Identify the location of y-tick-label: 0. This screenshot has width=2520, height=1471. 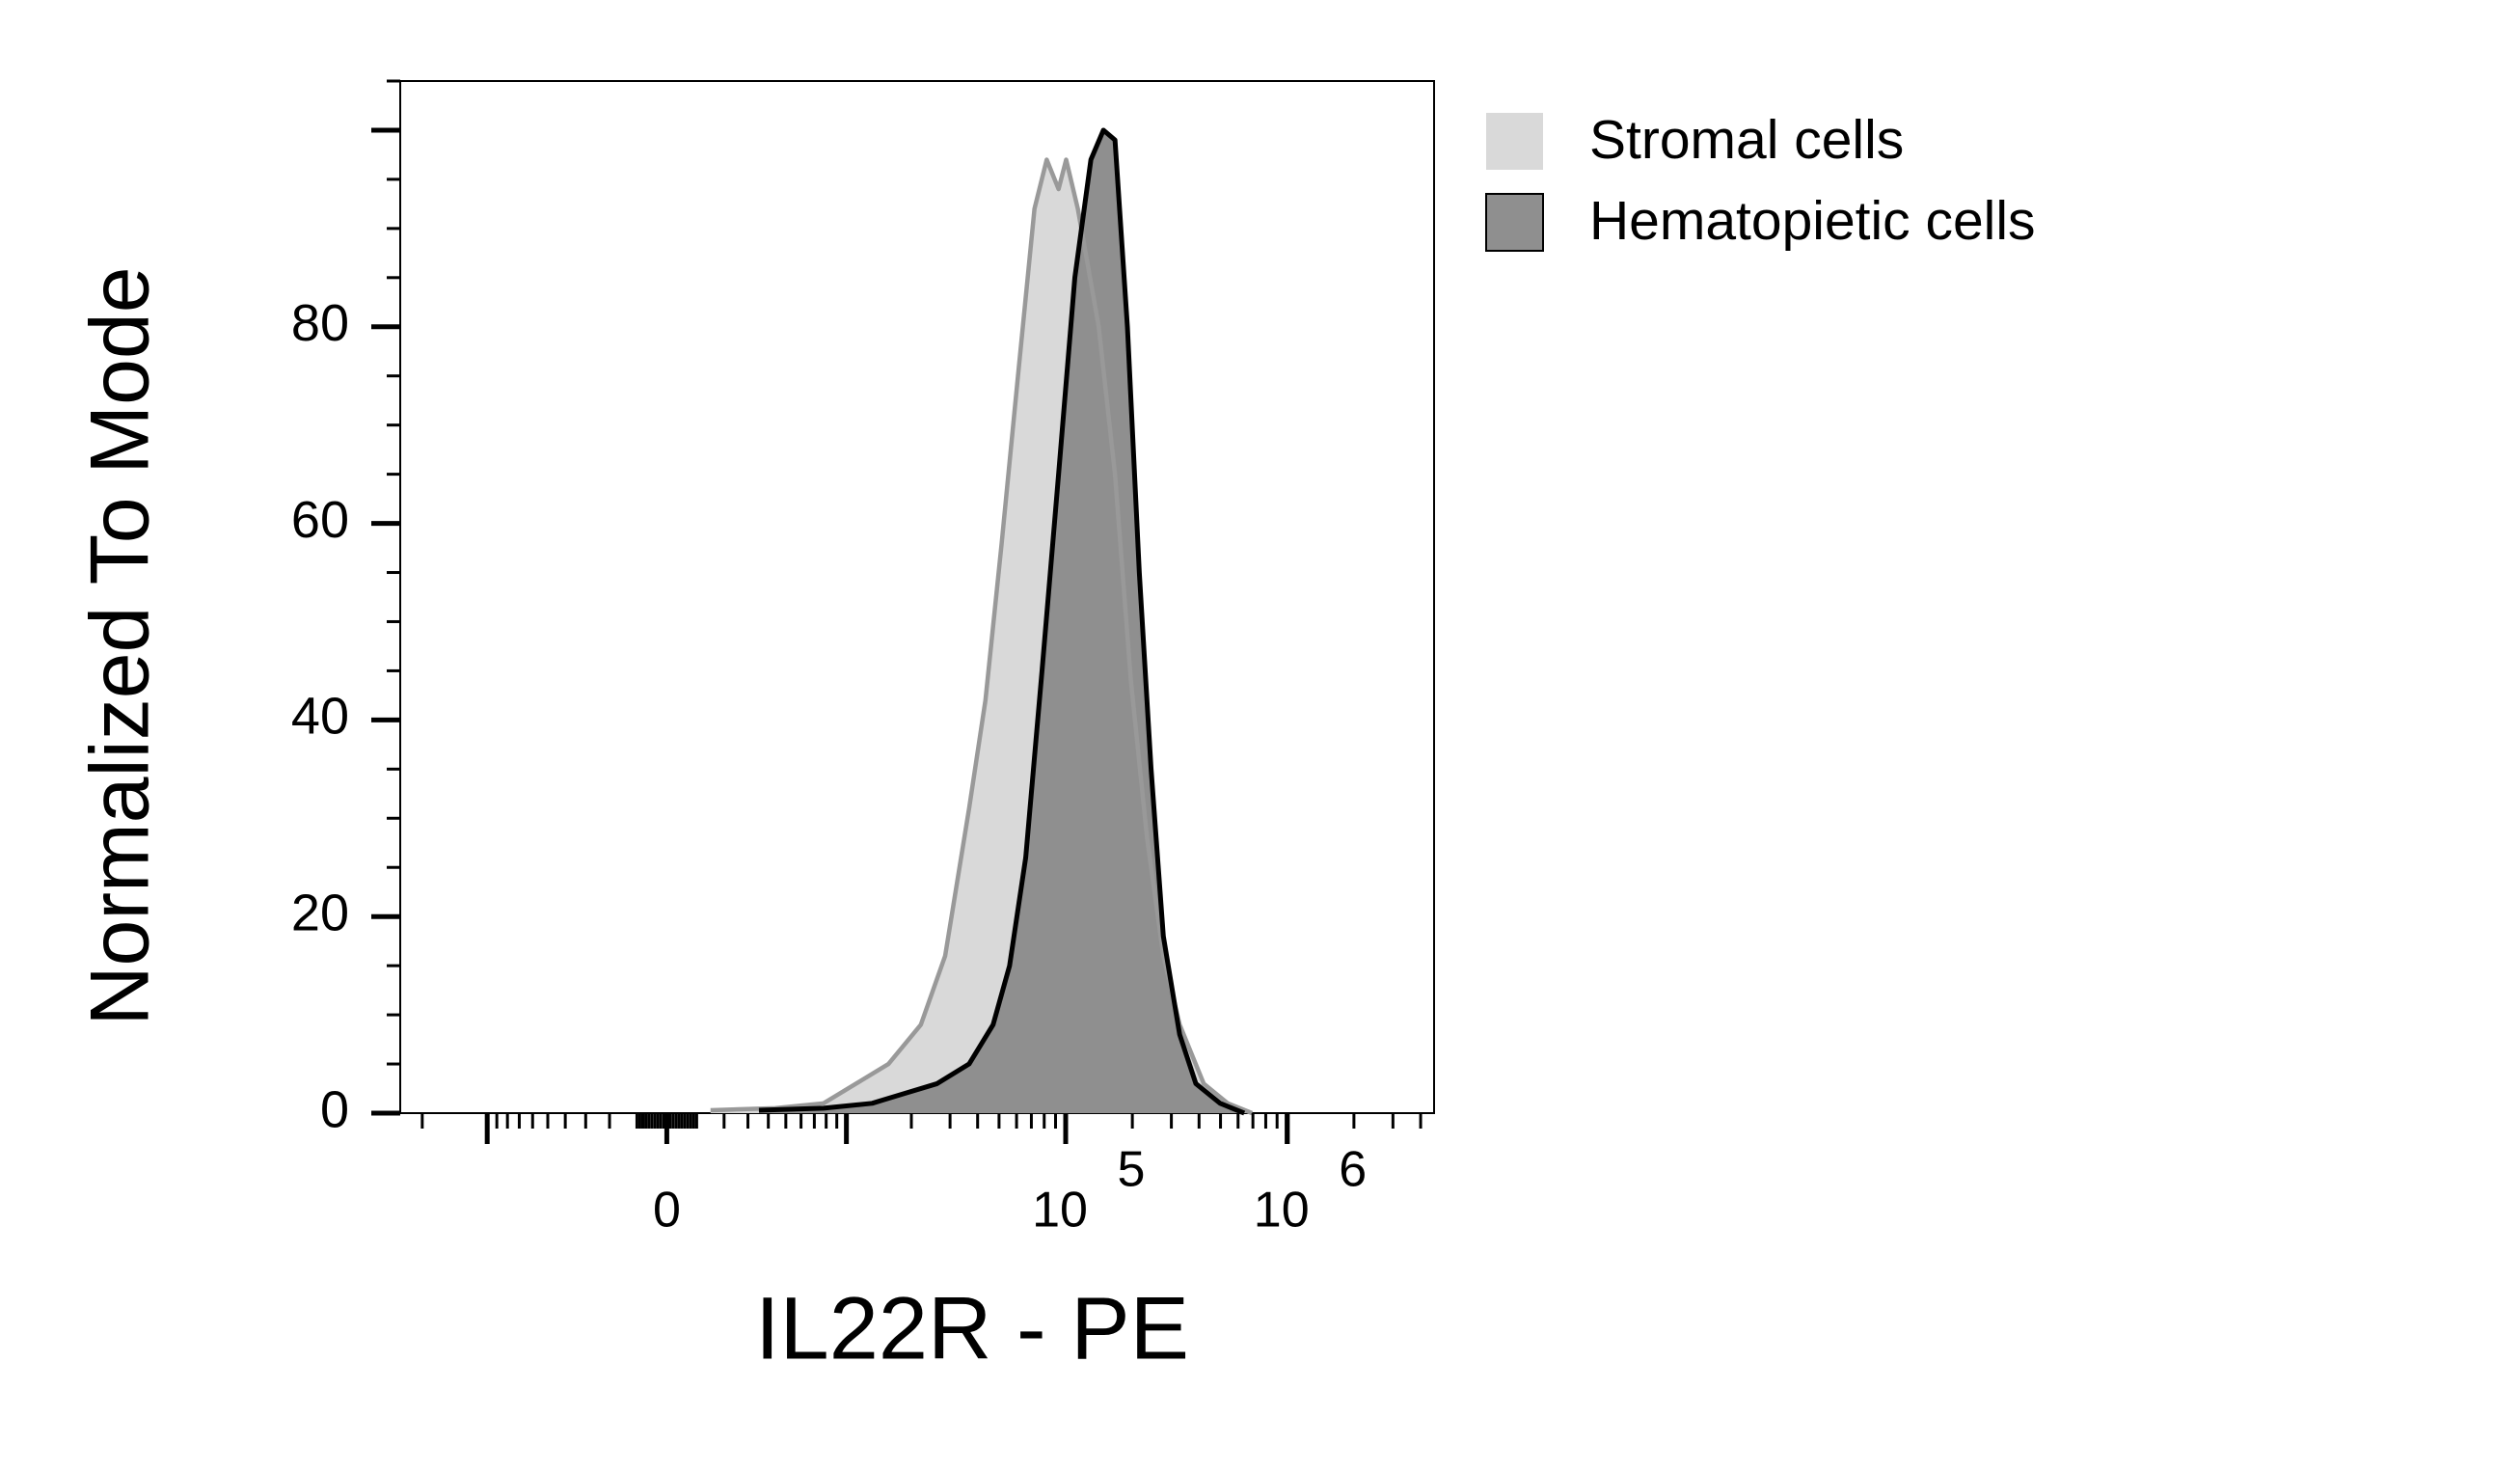
(335, 1109).